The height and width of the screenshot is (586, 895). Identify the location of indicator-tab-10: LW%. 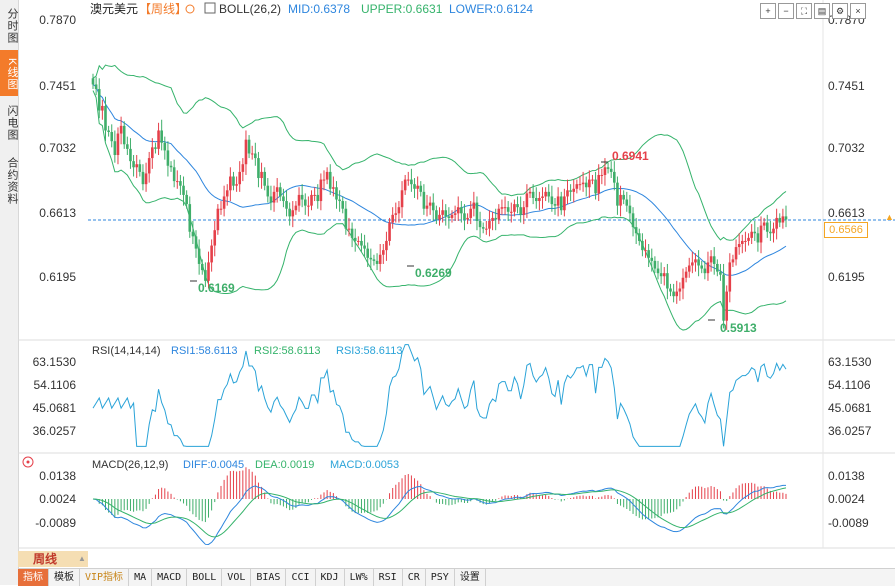
(359, 577).